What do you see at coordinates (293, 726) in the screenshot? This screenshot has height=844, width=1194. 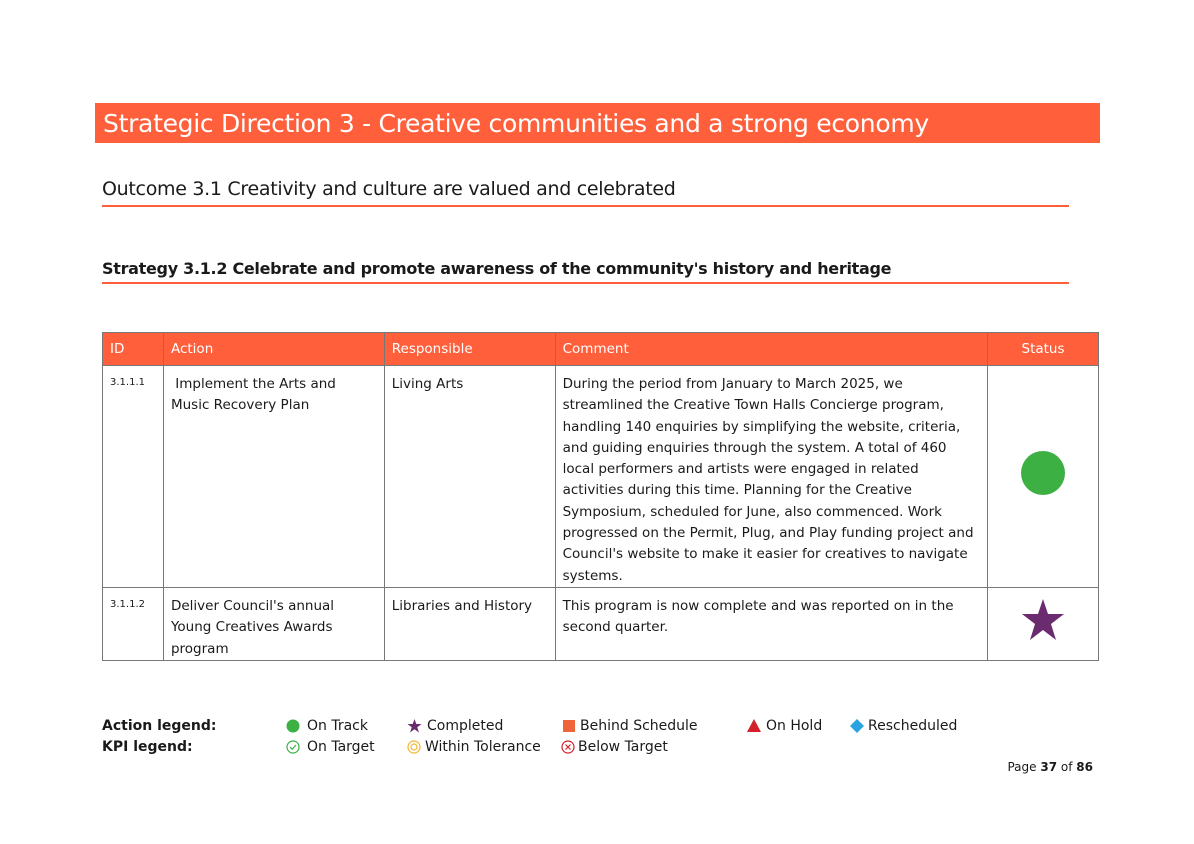 I see `icon-on-track` at bounding box center [293, 726].